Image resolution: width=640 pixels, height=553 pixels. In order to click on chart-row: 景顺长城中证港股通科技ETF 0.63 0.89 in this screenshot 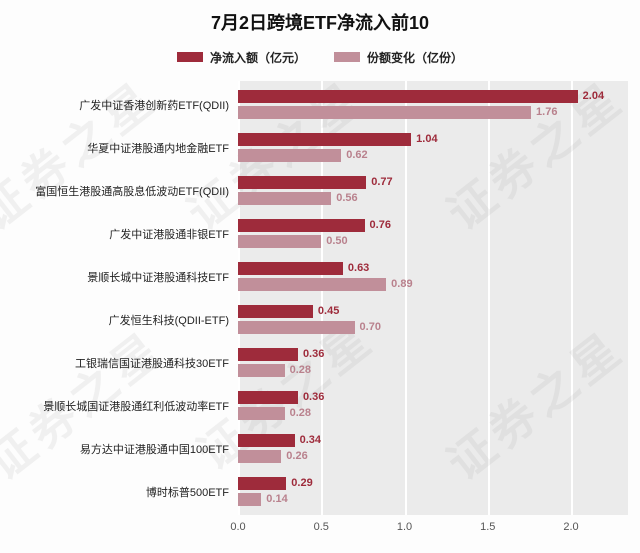, I will do `click(319, 276)`.